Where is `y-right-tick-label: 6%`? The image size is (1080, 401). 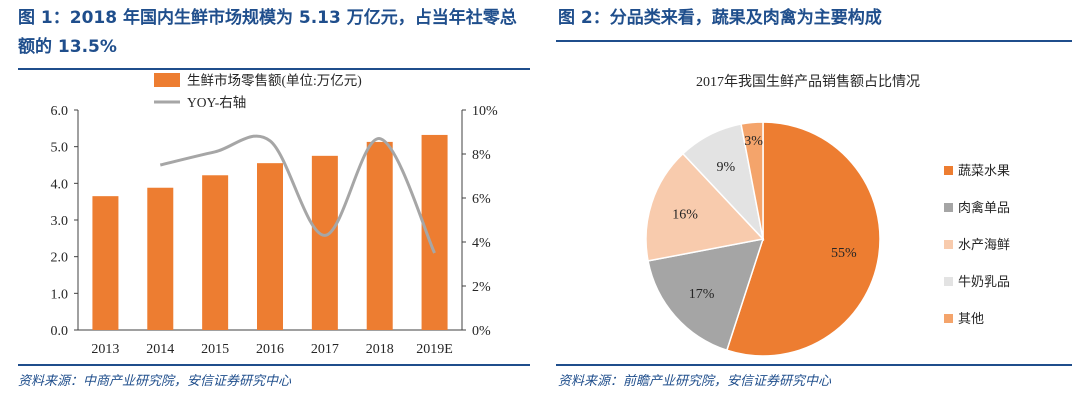
y-right-tick-label: 6% is located at coordinates (481, 199).